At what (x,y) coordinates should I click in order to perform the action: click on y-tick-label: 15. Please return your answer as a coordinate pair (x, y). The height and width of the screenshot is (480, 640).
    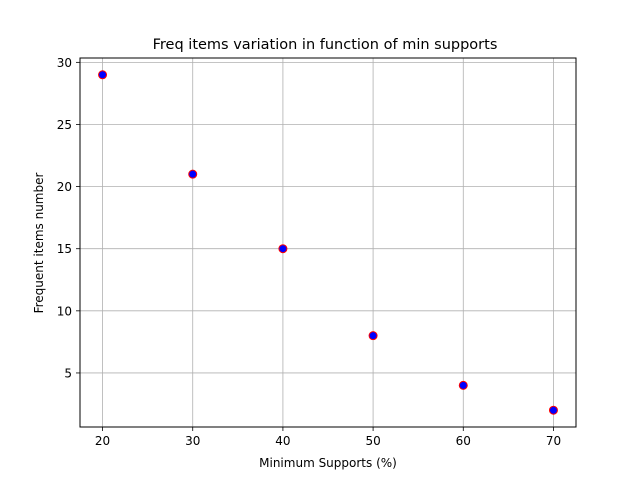
    Looking at the image, I should click on (64, 249).